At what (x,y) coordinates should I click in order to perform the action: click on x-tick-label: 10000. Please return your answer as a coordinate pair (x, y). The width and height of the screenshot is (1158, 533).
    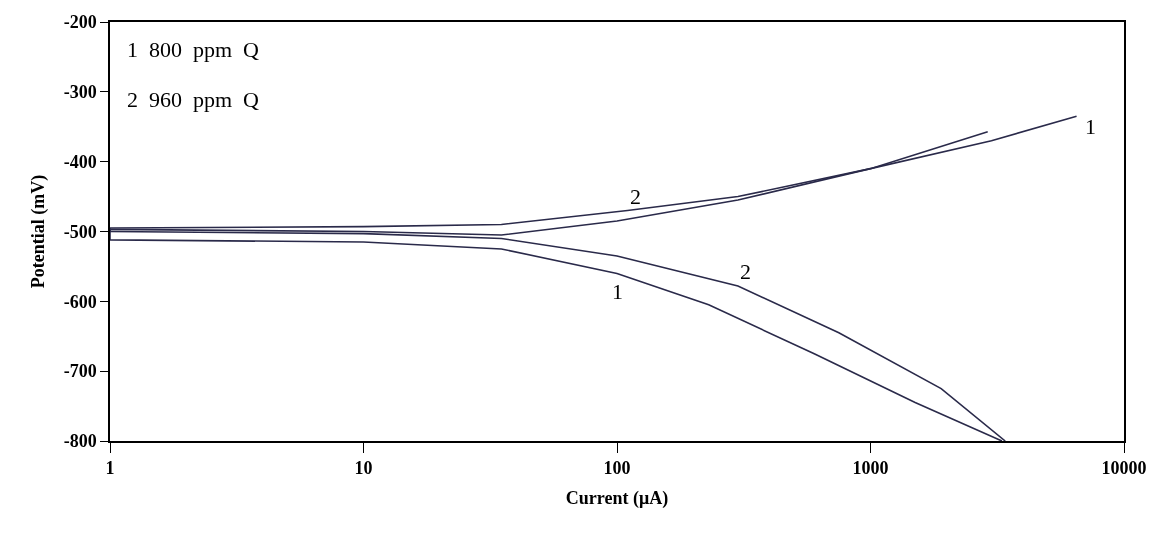
    Looking at the image, I should click on (1124, 468).